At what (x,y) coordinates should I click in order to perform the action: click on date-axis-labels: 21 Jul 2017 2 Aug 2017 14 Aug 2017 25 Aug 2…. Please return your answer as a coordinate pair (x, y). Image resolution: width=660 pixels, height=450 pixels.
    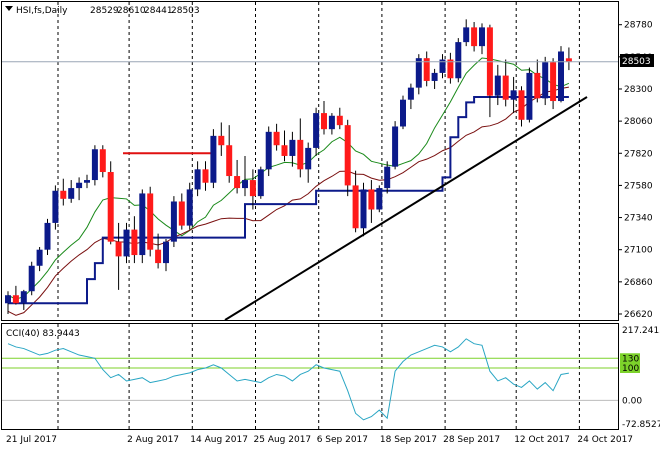
    Looking at the image, I should click on (319, 440).